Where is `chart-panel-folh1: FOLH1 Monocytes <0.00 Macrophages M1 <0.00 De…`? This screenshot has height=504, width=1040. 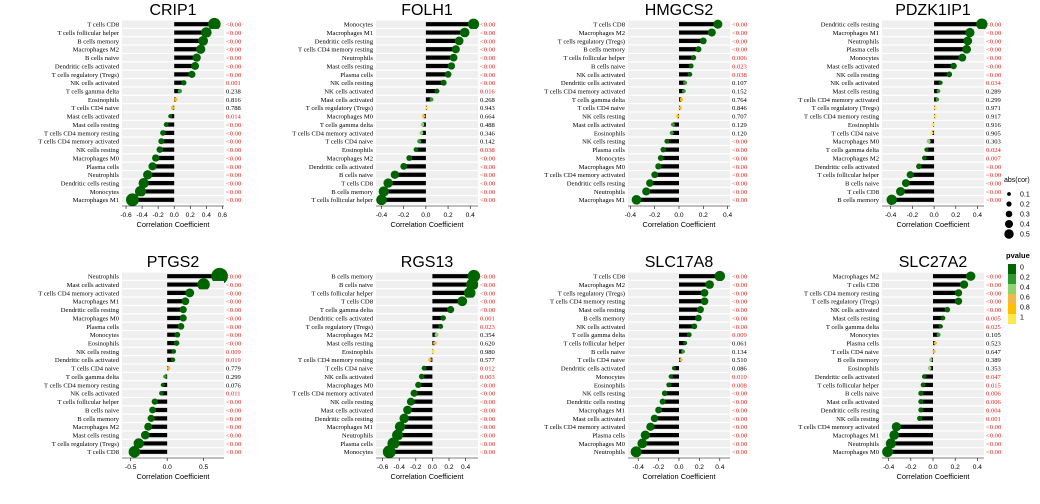 chart-panel-folh1: FOLH1 Monocytes <0.00 Macrophages M1 <0.00 De… is located at coordinates (388, 126).